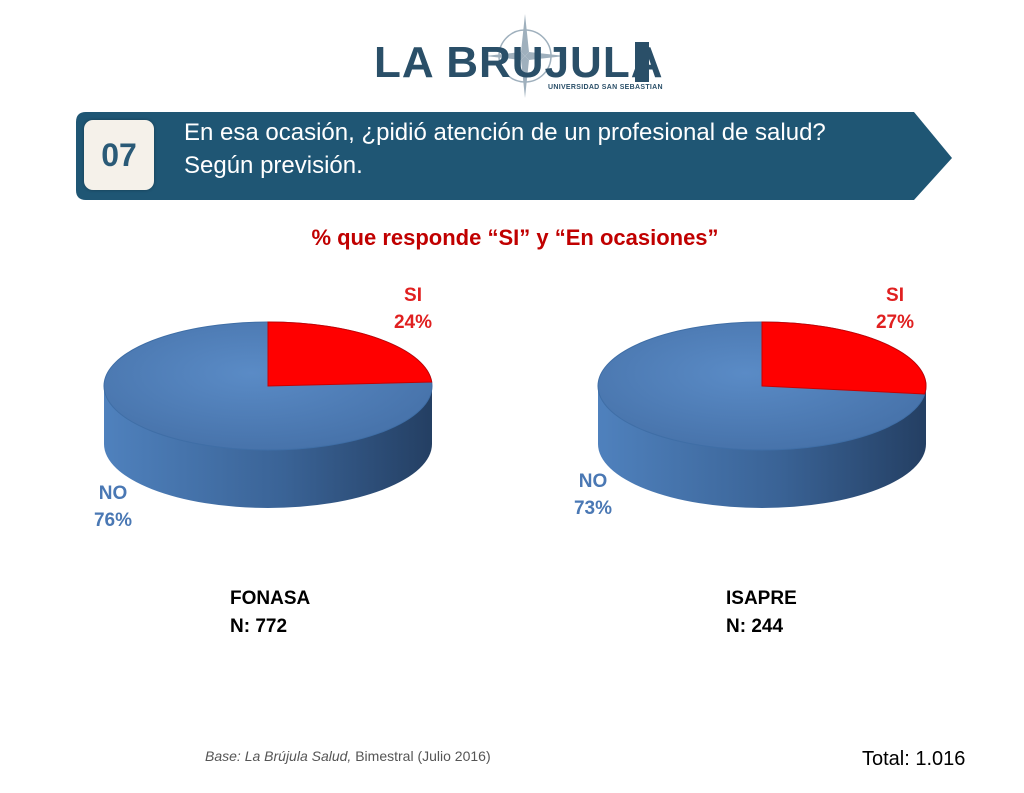 The width and height of the screenshot is (1024, 793). I want to click on fonasa-si-label: SI 24%, so click(413, 309).